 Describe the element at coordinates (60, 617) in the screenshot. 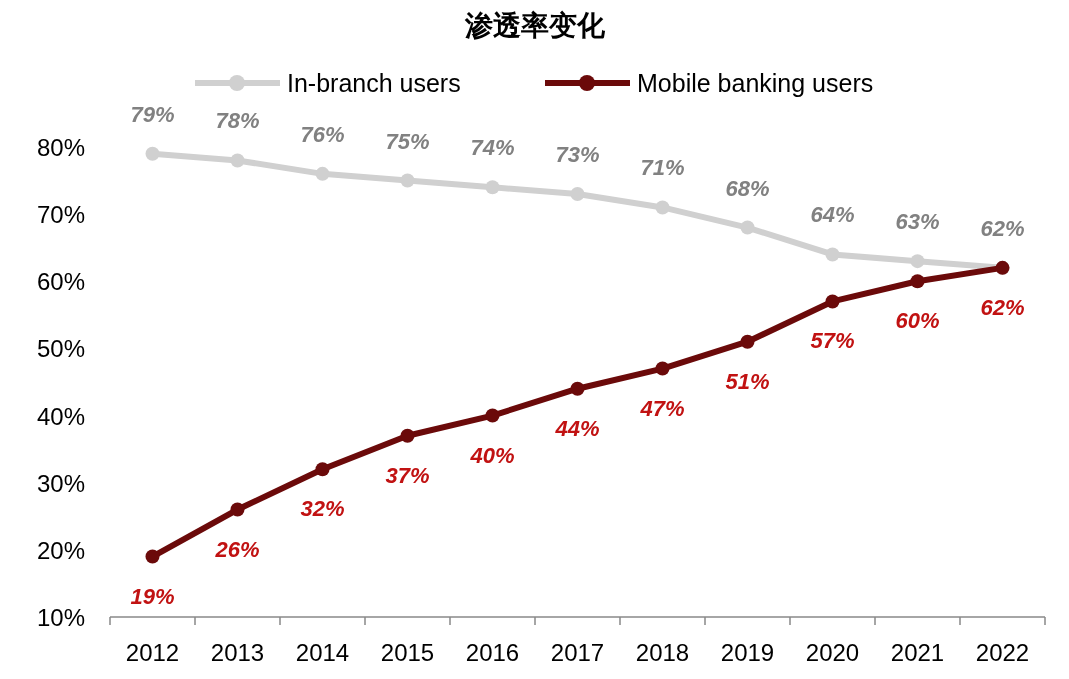

I see `y-tick-label: 10%` at that location.